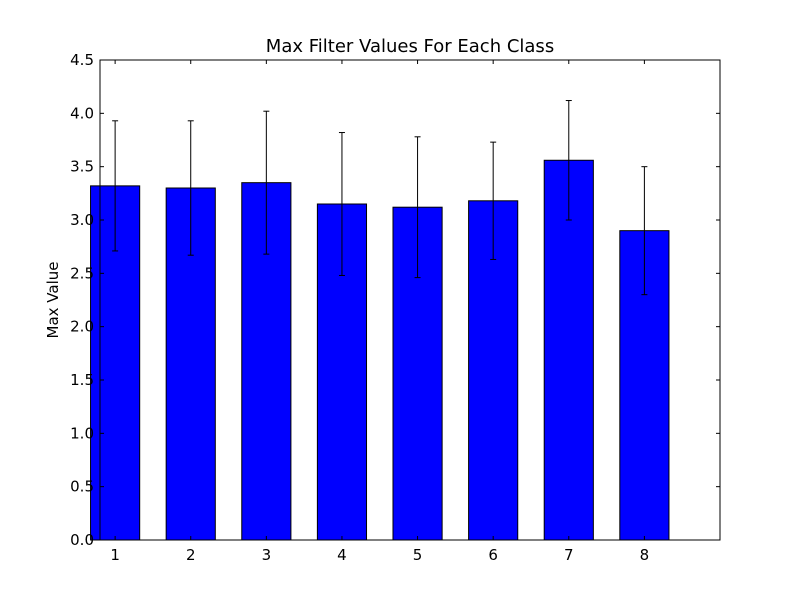 The height and width of the screenshot is (604, 800). What do you see at coordinates (267, 555) in the screenshot?
I see `x-tick-label: 3` at bounding box center [267, 555].